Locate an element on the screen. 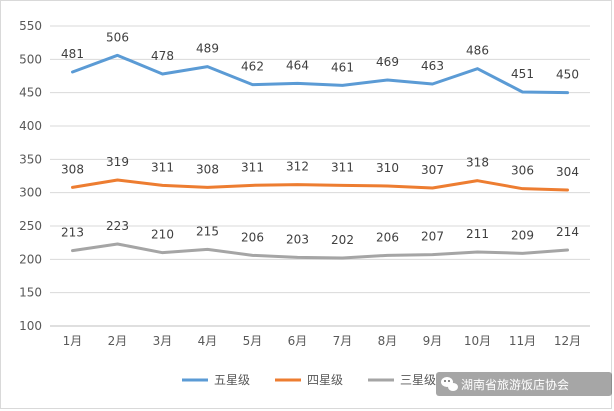  data-label: 506 is located at coordinates (117, 37).